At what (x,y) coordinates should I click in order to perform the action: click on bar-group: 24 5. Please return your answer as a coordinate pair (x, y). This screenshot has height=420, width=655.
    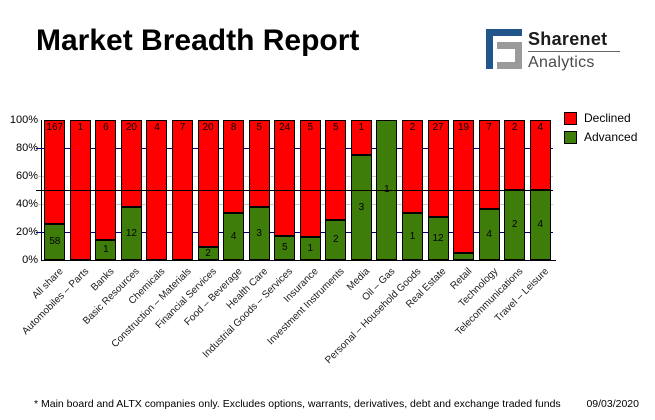
    Looking at the image, I should click on (285, 190).